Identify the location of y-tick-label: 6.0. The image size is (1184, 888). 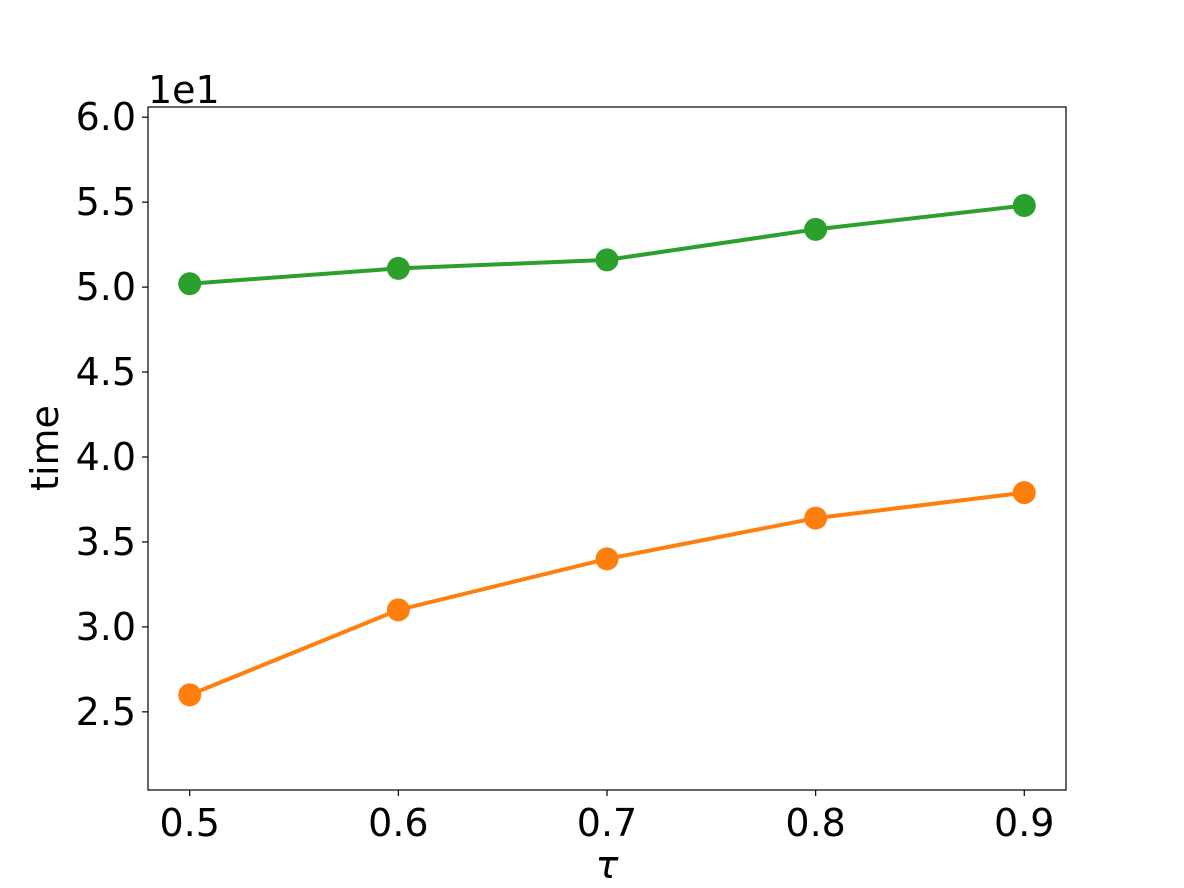
(106, 117).